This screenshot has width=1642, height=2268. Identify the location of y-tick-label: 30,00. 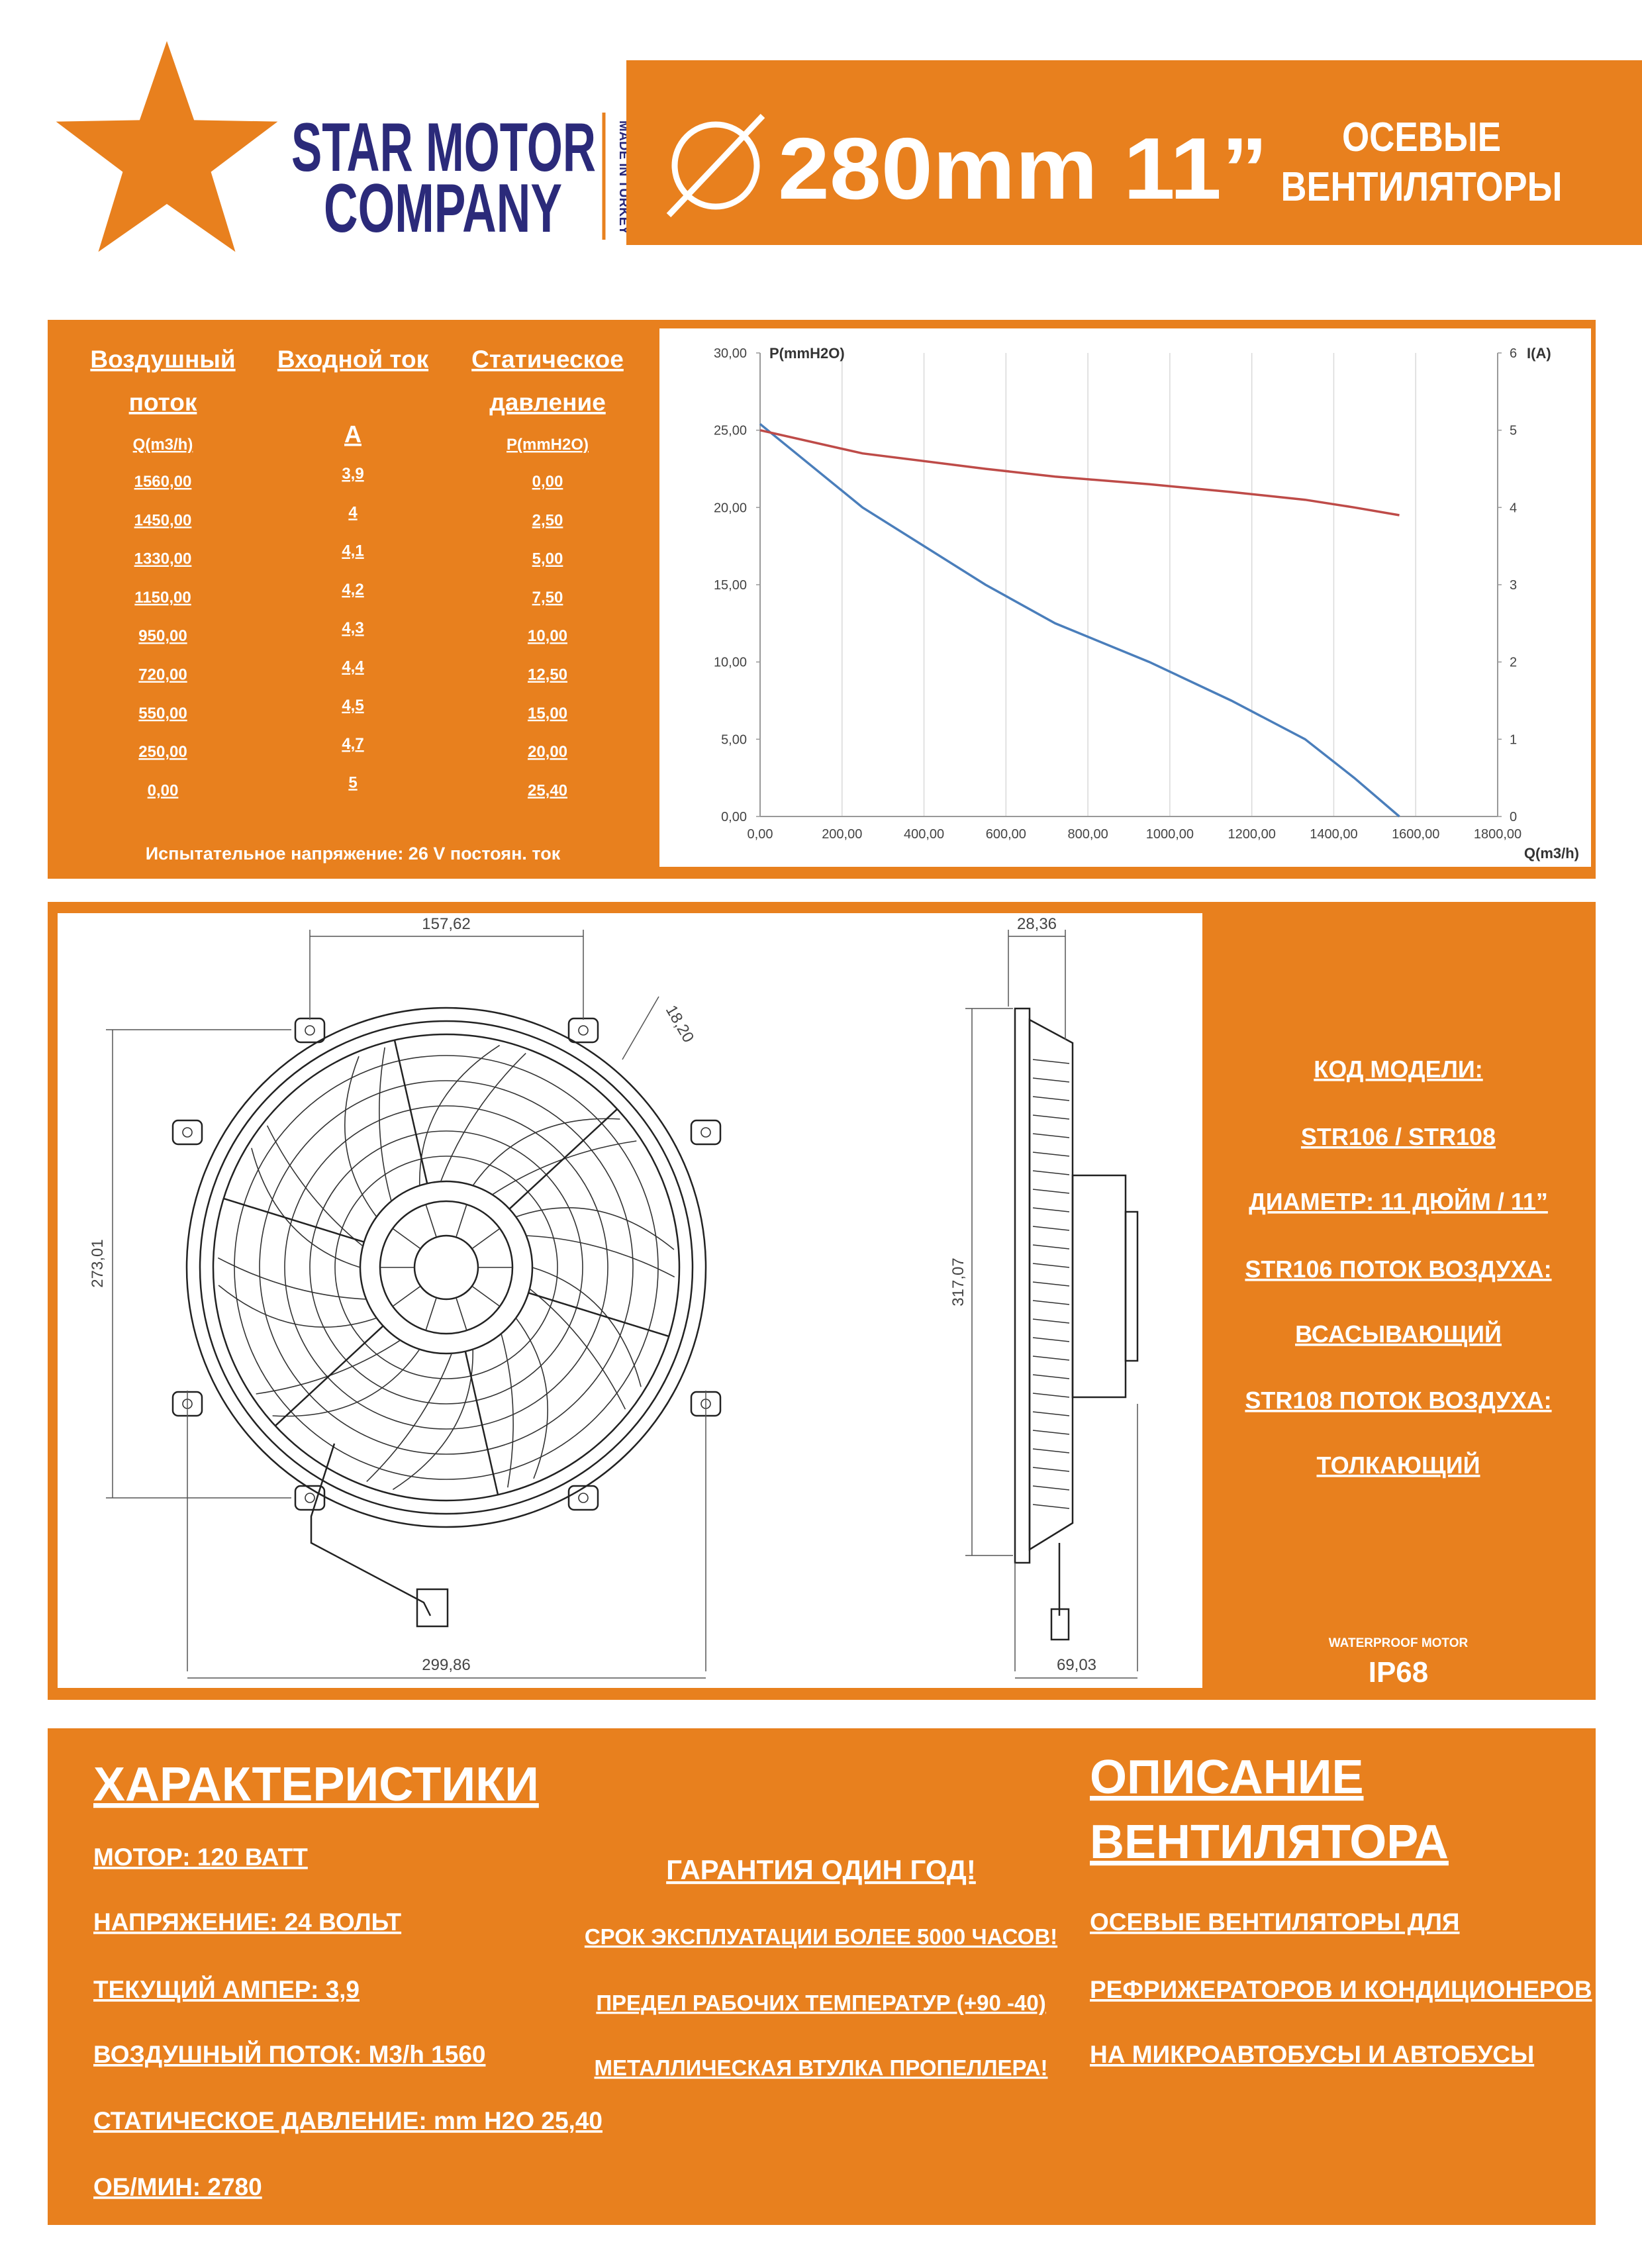
(730, 354).